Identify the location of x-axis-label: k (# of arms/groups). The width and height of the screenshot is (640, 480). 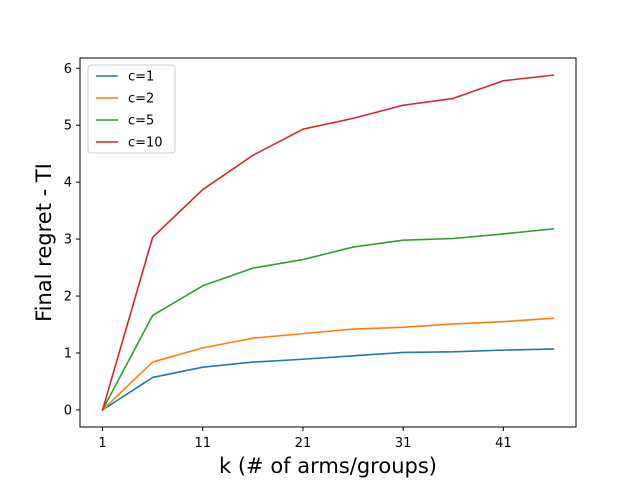
(328, 466).